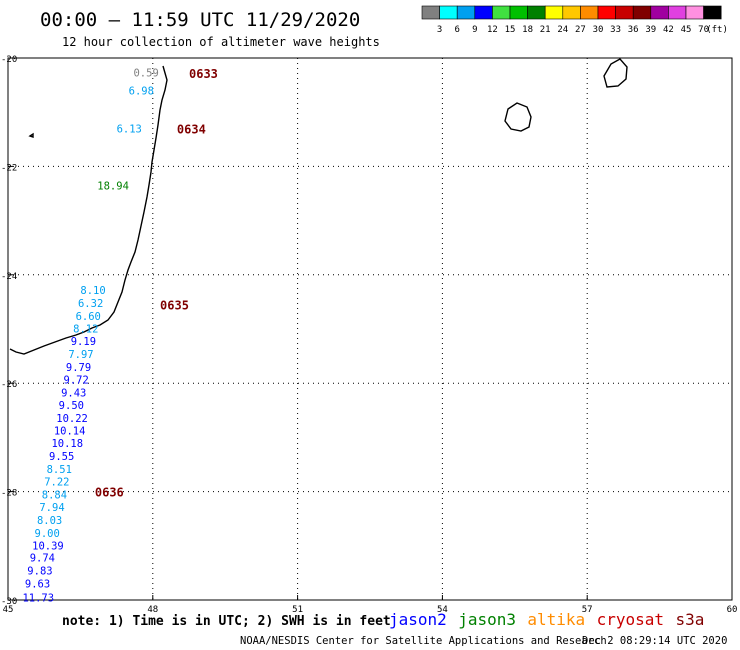 This screenshot has width=740, height=650. I want to click on madagascar-coastline, so click(88, 210).